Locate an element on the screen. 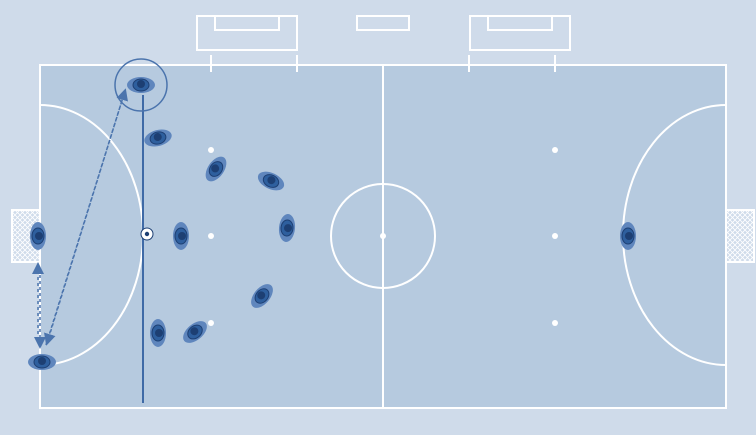 This screenshot has width=756, height=435. substitution-zones is located at coordinates (383, 33).